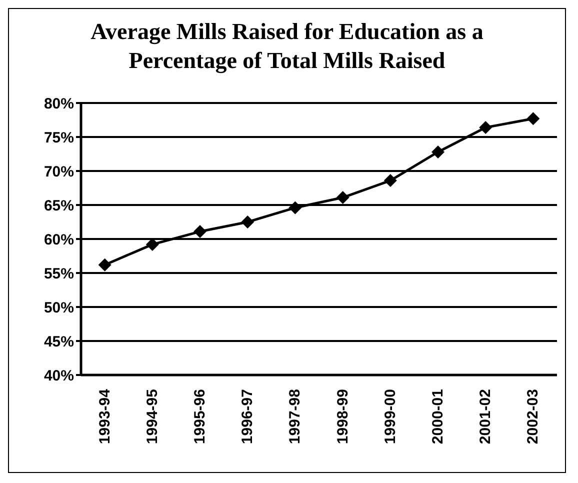 The height and width of the screenshot is (483, 578). I want to click on x-tick-label: 1996-97, so click(247, 416).